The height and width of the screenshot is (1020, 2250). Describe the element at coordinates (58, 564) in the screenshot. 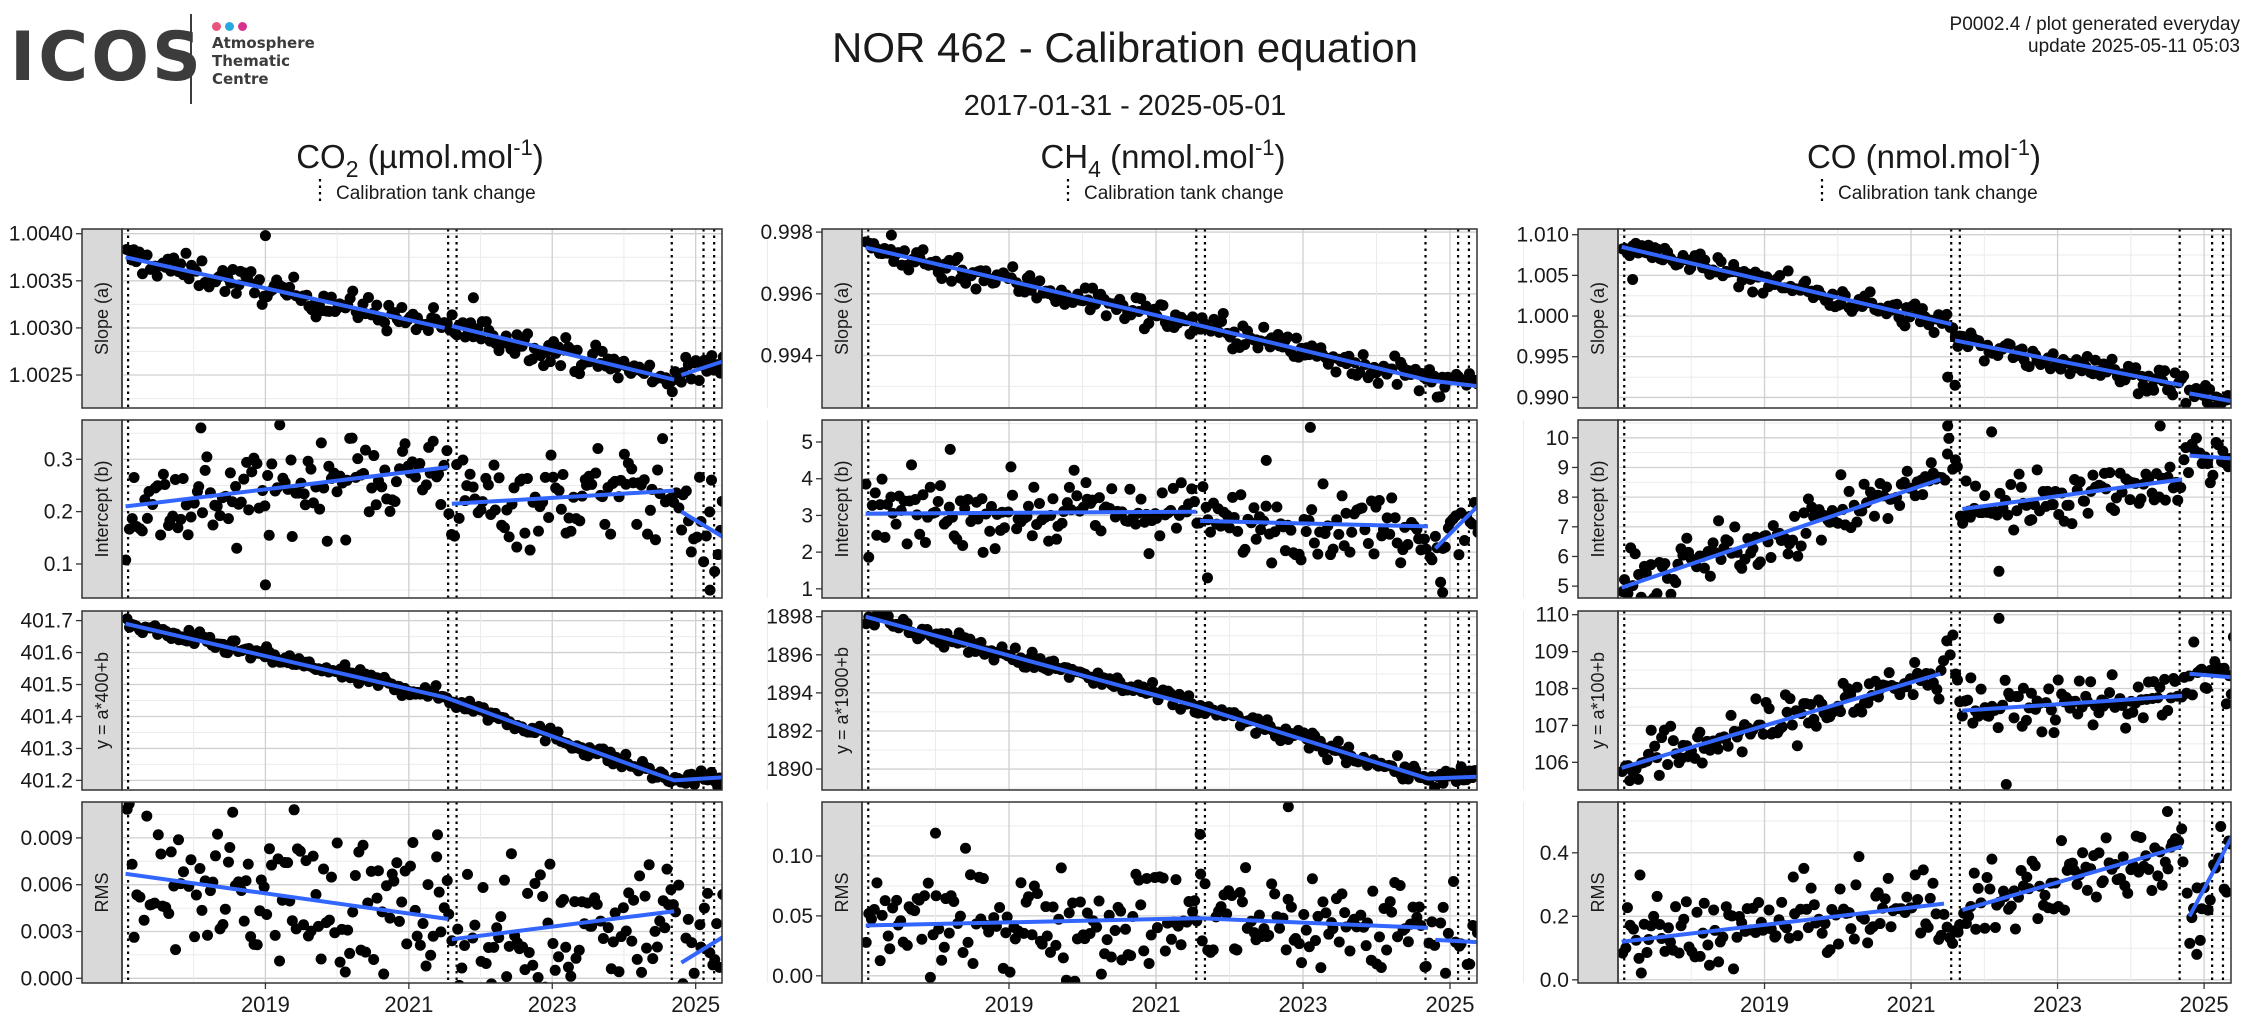

I see `y-tick-label: 0.1` at that location.